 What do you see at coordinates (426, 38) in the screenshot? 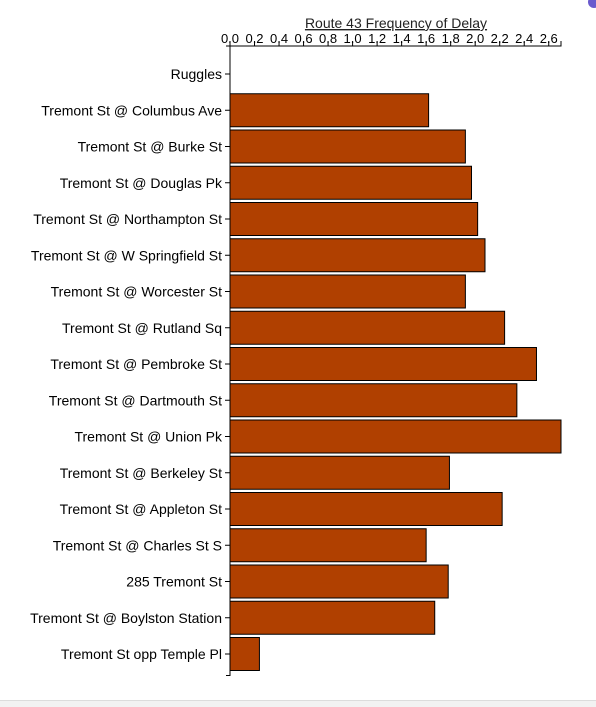
I see `x-tick-label: 1.6` at bounding box center [426, 38].